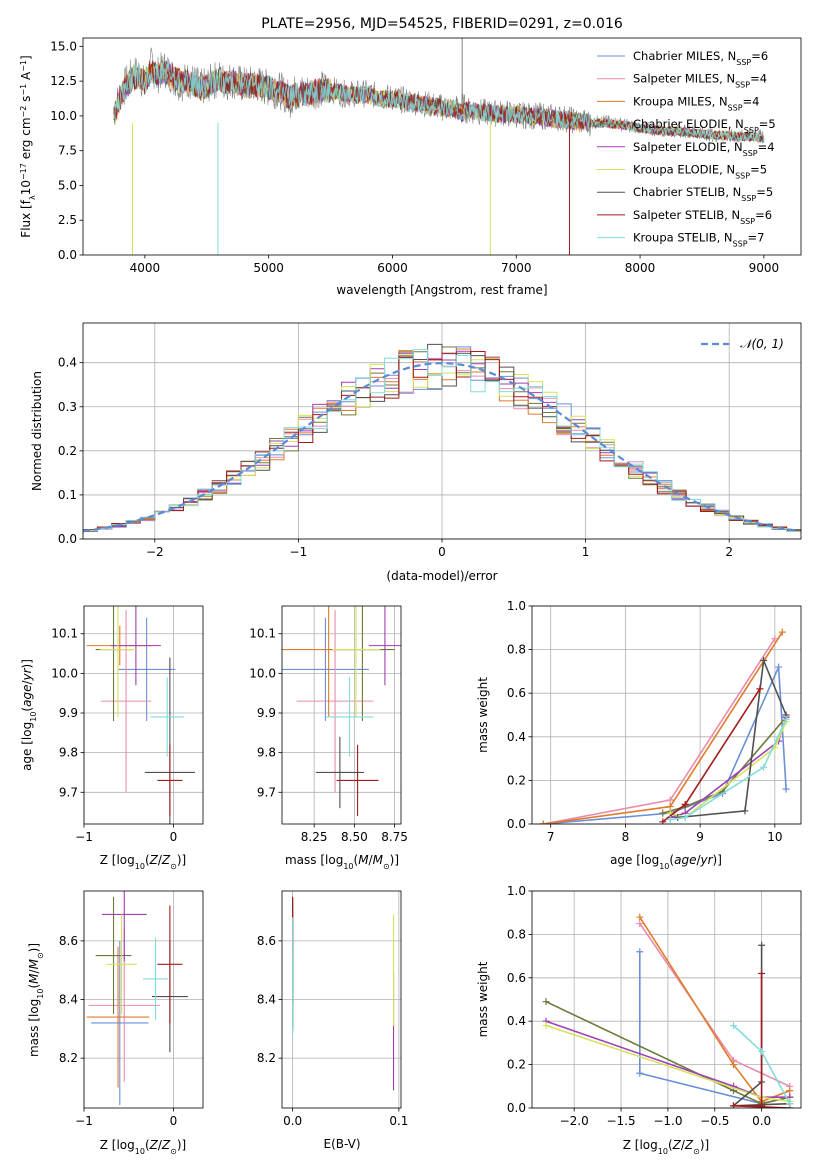 The image size is (819, 1170). Describe the element at coordinates (729, 552) in the screenshot. I see `x-tick-label: 2` at that location.